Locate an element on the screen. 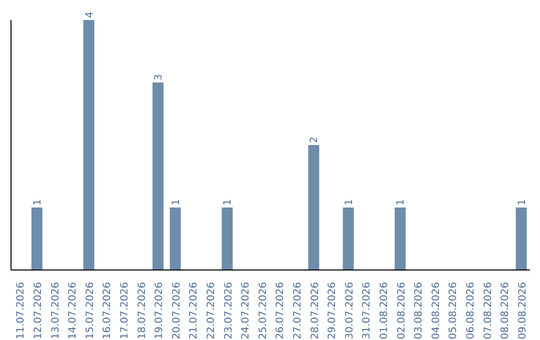 The height and width of the screenshot is (340, 540). data-label: 2 is located at coordinates (314, 139).